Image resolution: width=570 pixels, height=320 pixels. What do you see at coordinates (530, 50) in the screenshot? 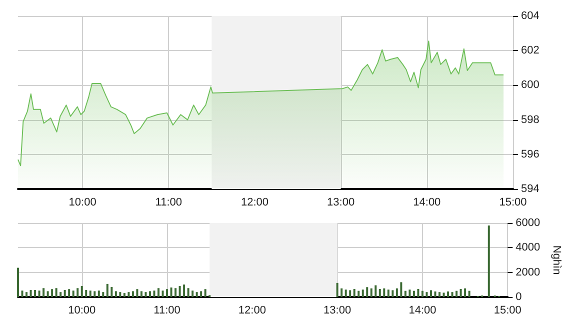
I see `y-tick-label: 602` at bounding box center [530, 50].